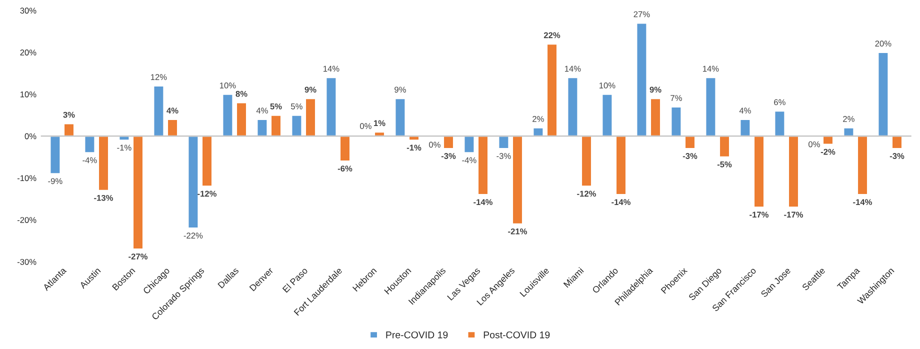  I want to click on data-label: 27%, so click(642, 14).